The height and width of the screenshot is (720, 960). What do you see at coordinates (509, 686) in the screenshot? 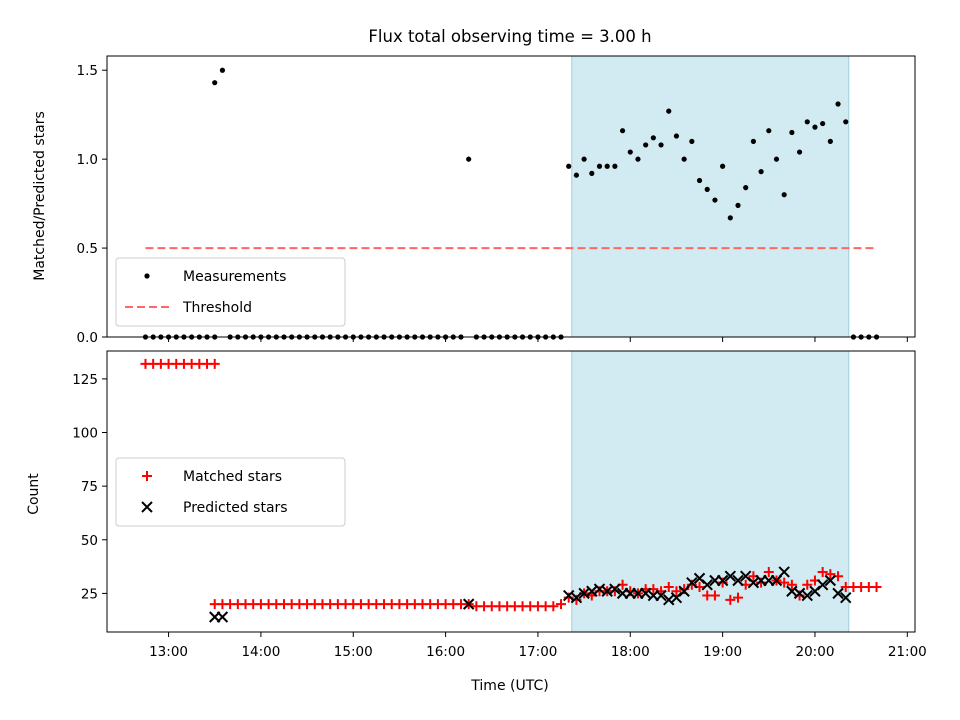
I see `x-axis-label: Time (UTC)` at bounding box center [509, 686].